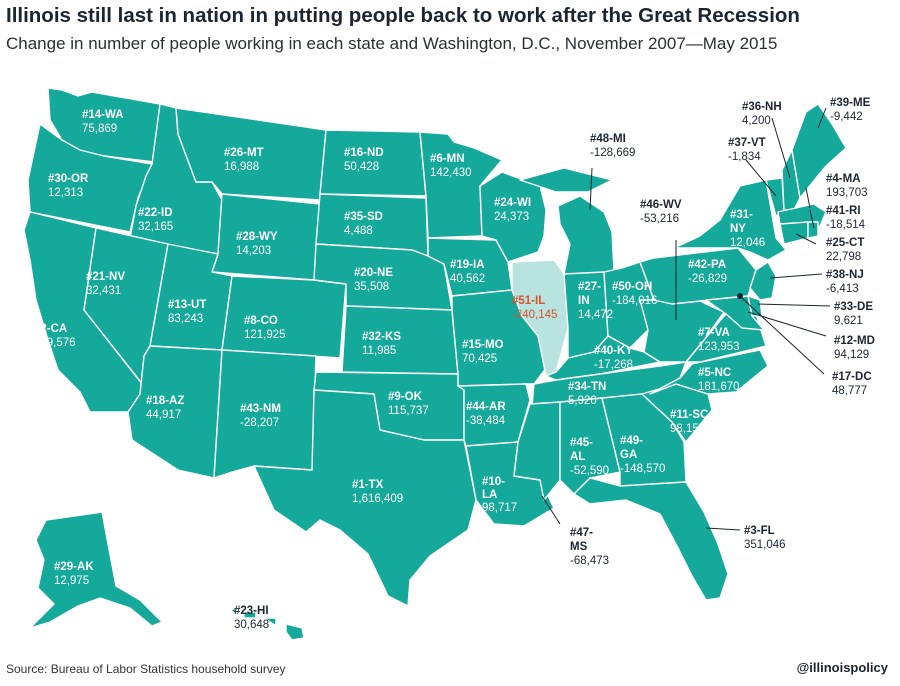 This screenshot has width=900, height=686. I want to click on state-ak, so click(96, 570).